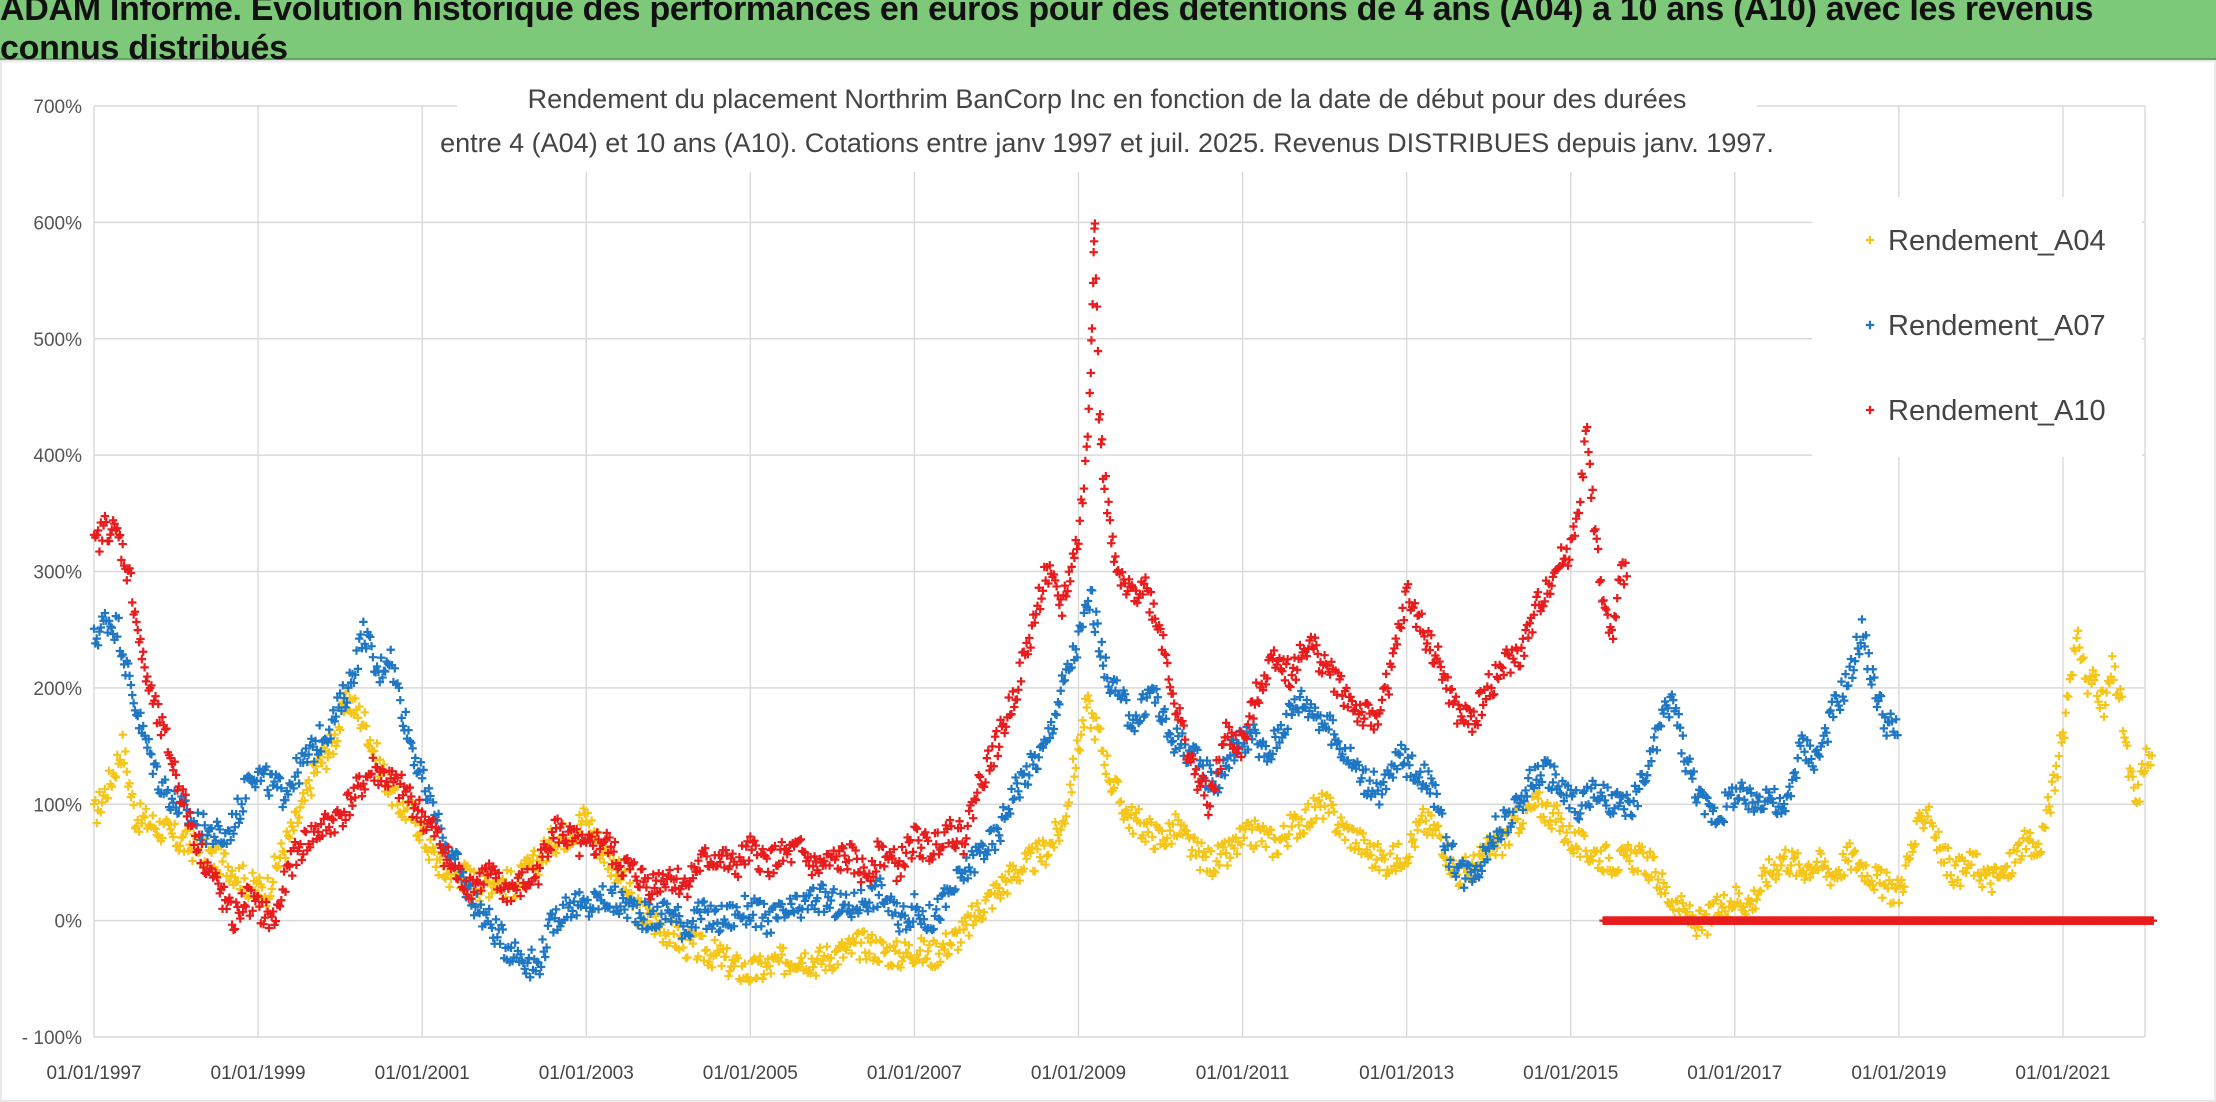  Describe the element at coordinates (2062, 1073) in the screenshot. I see `x-tick-label: 01/01/2021` at that location.